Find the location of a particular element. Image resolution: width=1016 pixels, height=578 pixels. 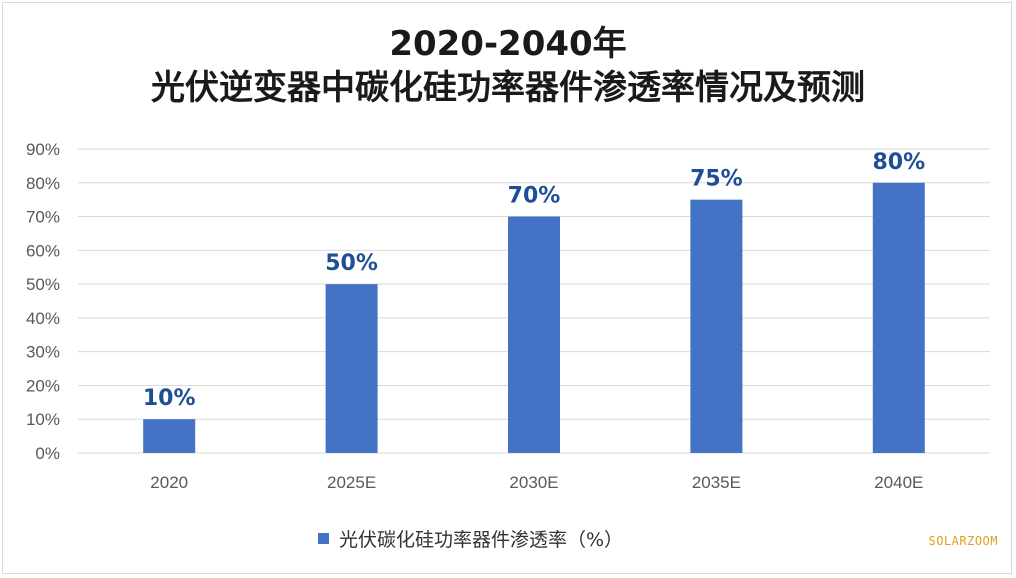

x-tick-label: 2025E is located at coordinates (351, 482).